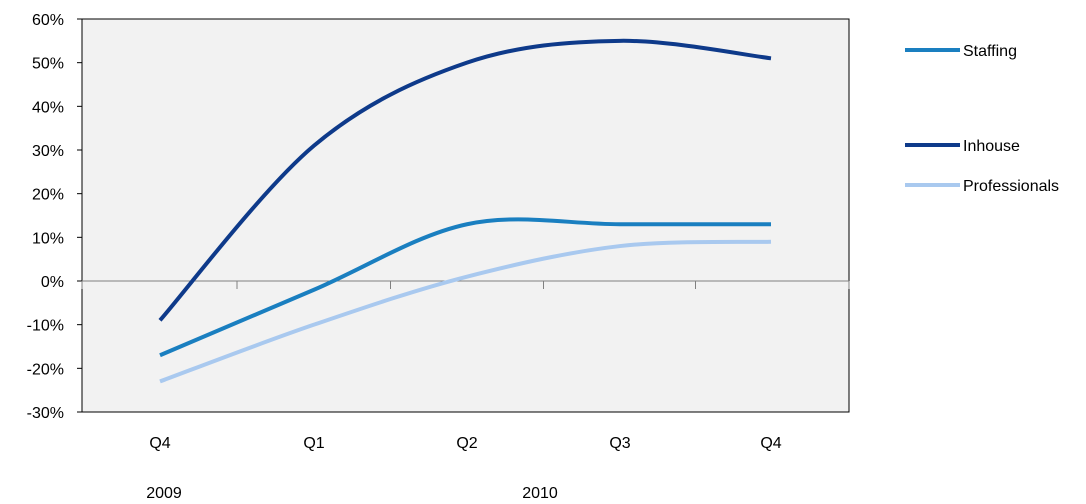 The width and height of the screenshot is (1086, 504). I want to click on x-tick-label: Q2, so click(466, 443).